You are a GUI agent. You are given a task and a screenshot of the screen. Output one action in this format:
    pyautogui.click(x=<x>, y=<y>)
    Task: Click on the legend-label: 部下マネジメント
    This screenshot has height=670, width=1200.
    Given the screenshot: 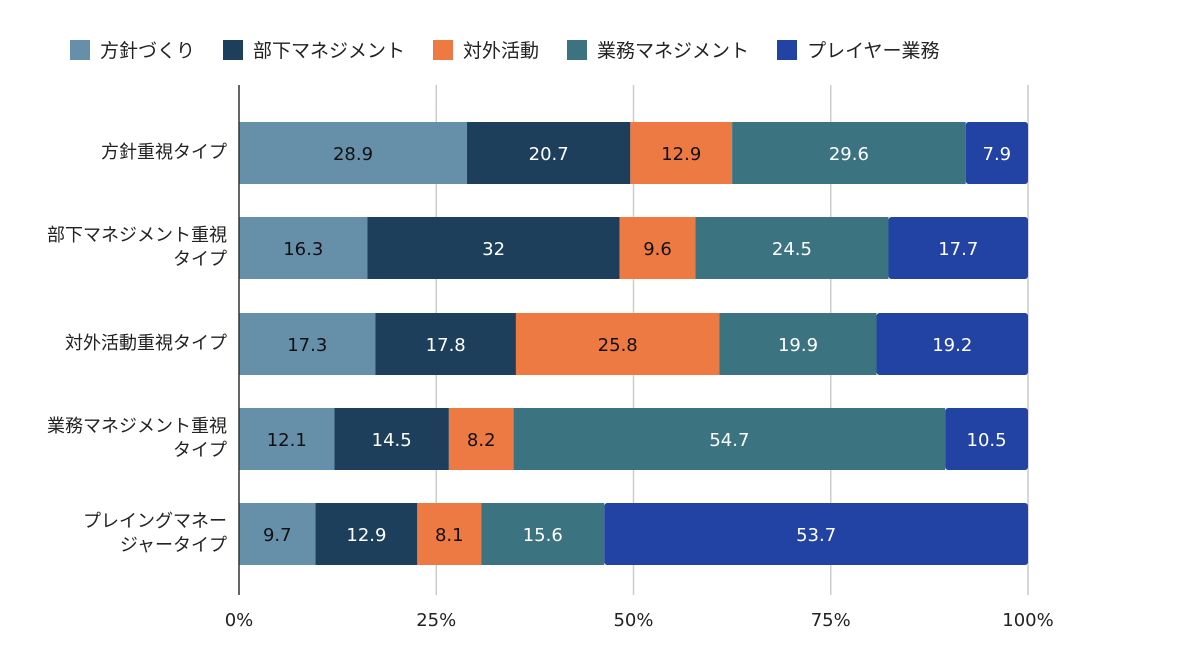 What is the action you would take?
    pyautogui.click(x=329, y=51)
    